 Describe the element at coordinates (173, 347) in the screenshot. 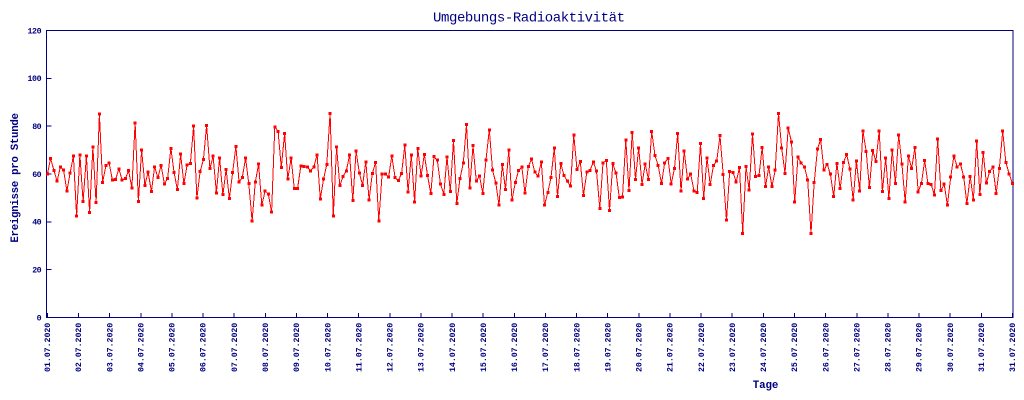

I see `svg-text: 05.07.2020` at that location.